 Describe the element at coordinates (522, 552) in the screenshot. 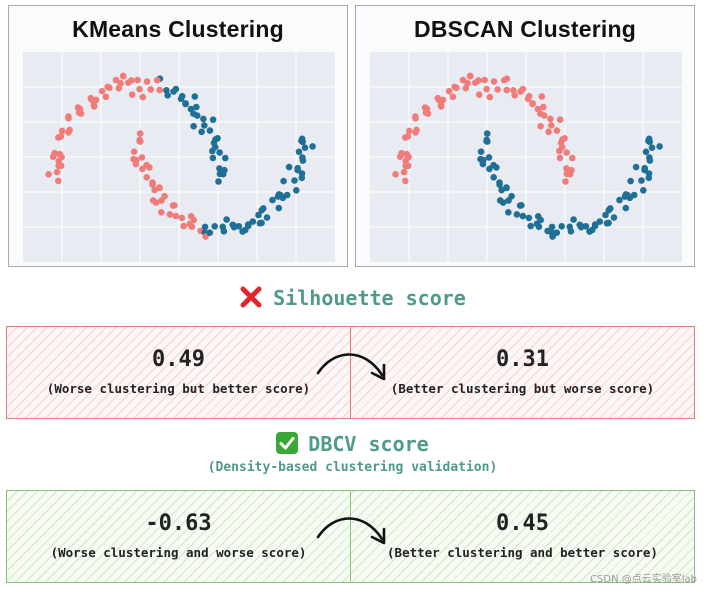

I see `dbcv-dbscan-note: (Better clustering and better score)` at that location.